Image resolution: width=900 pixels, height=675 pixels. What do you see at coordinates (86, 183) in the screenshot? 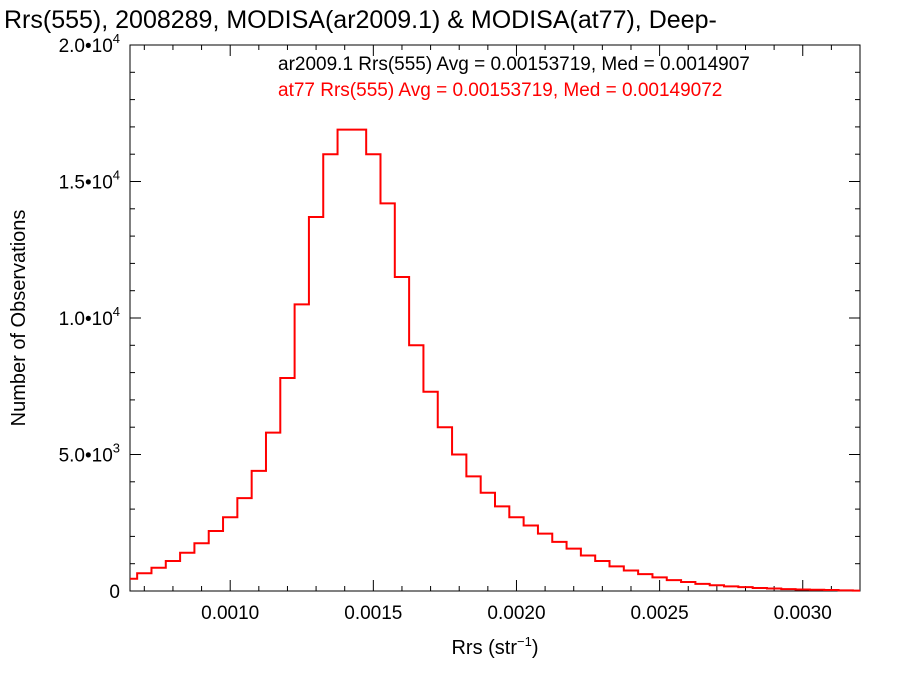
I see `y-tick-mantissa: 1.5•10` at bounding box center [86, 183].